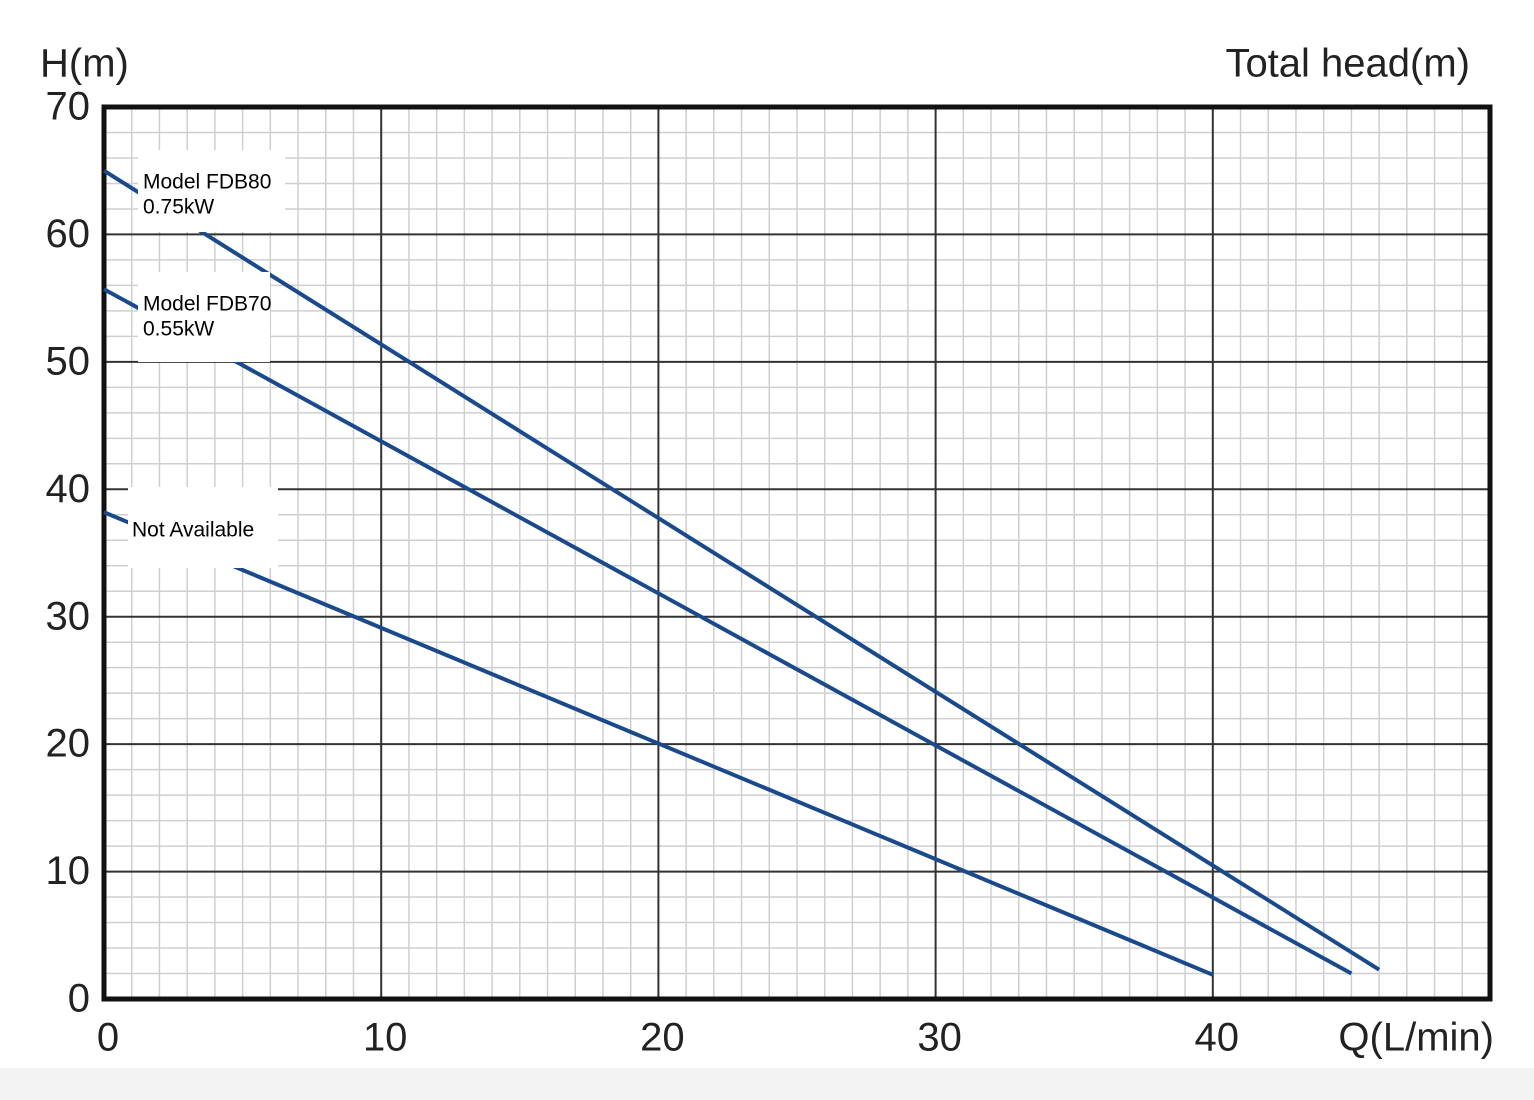 Image resolution: width=1534 pixels, height=1100 pixels. What do you see at coordinates (84, 64) in the screenshot?
I see `y-axis-title: H(m)` at bounding box center [84, 64].